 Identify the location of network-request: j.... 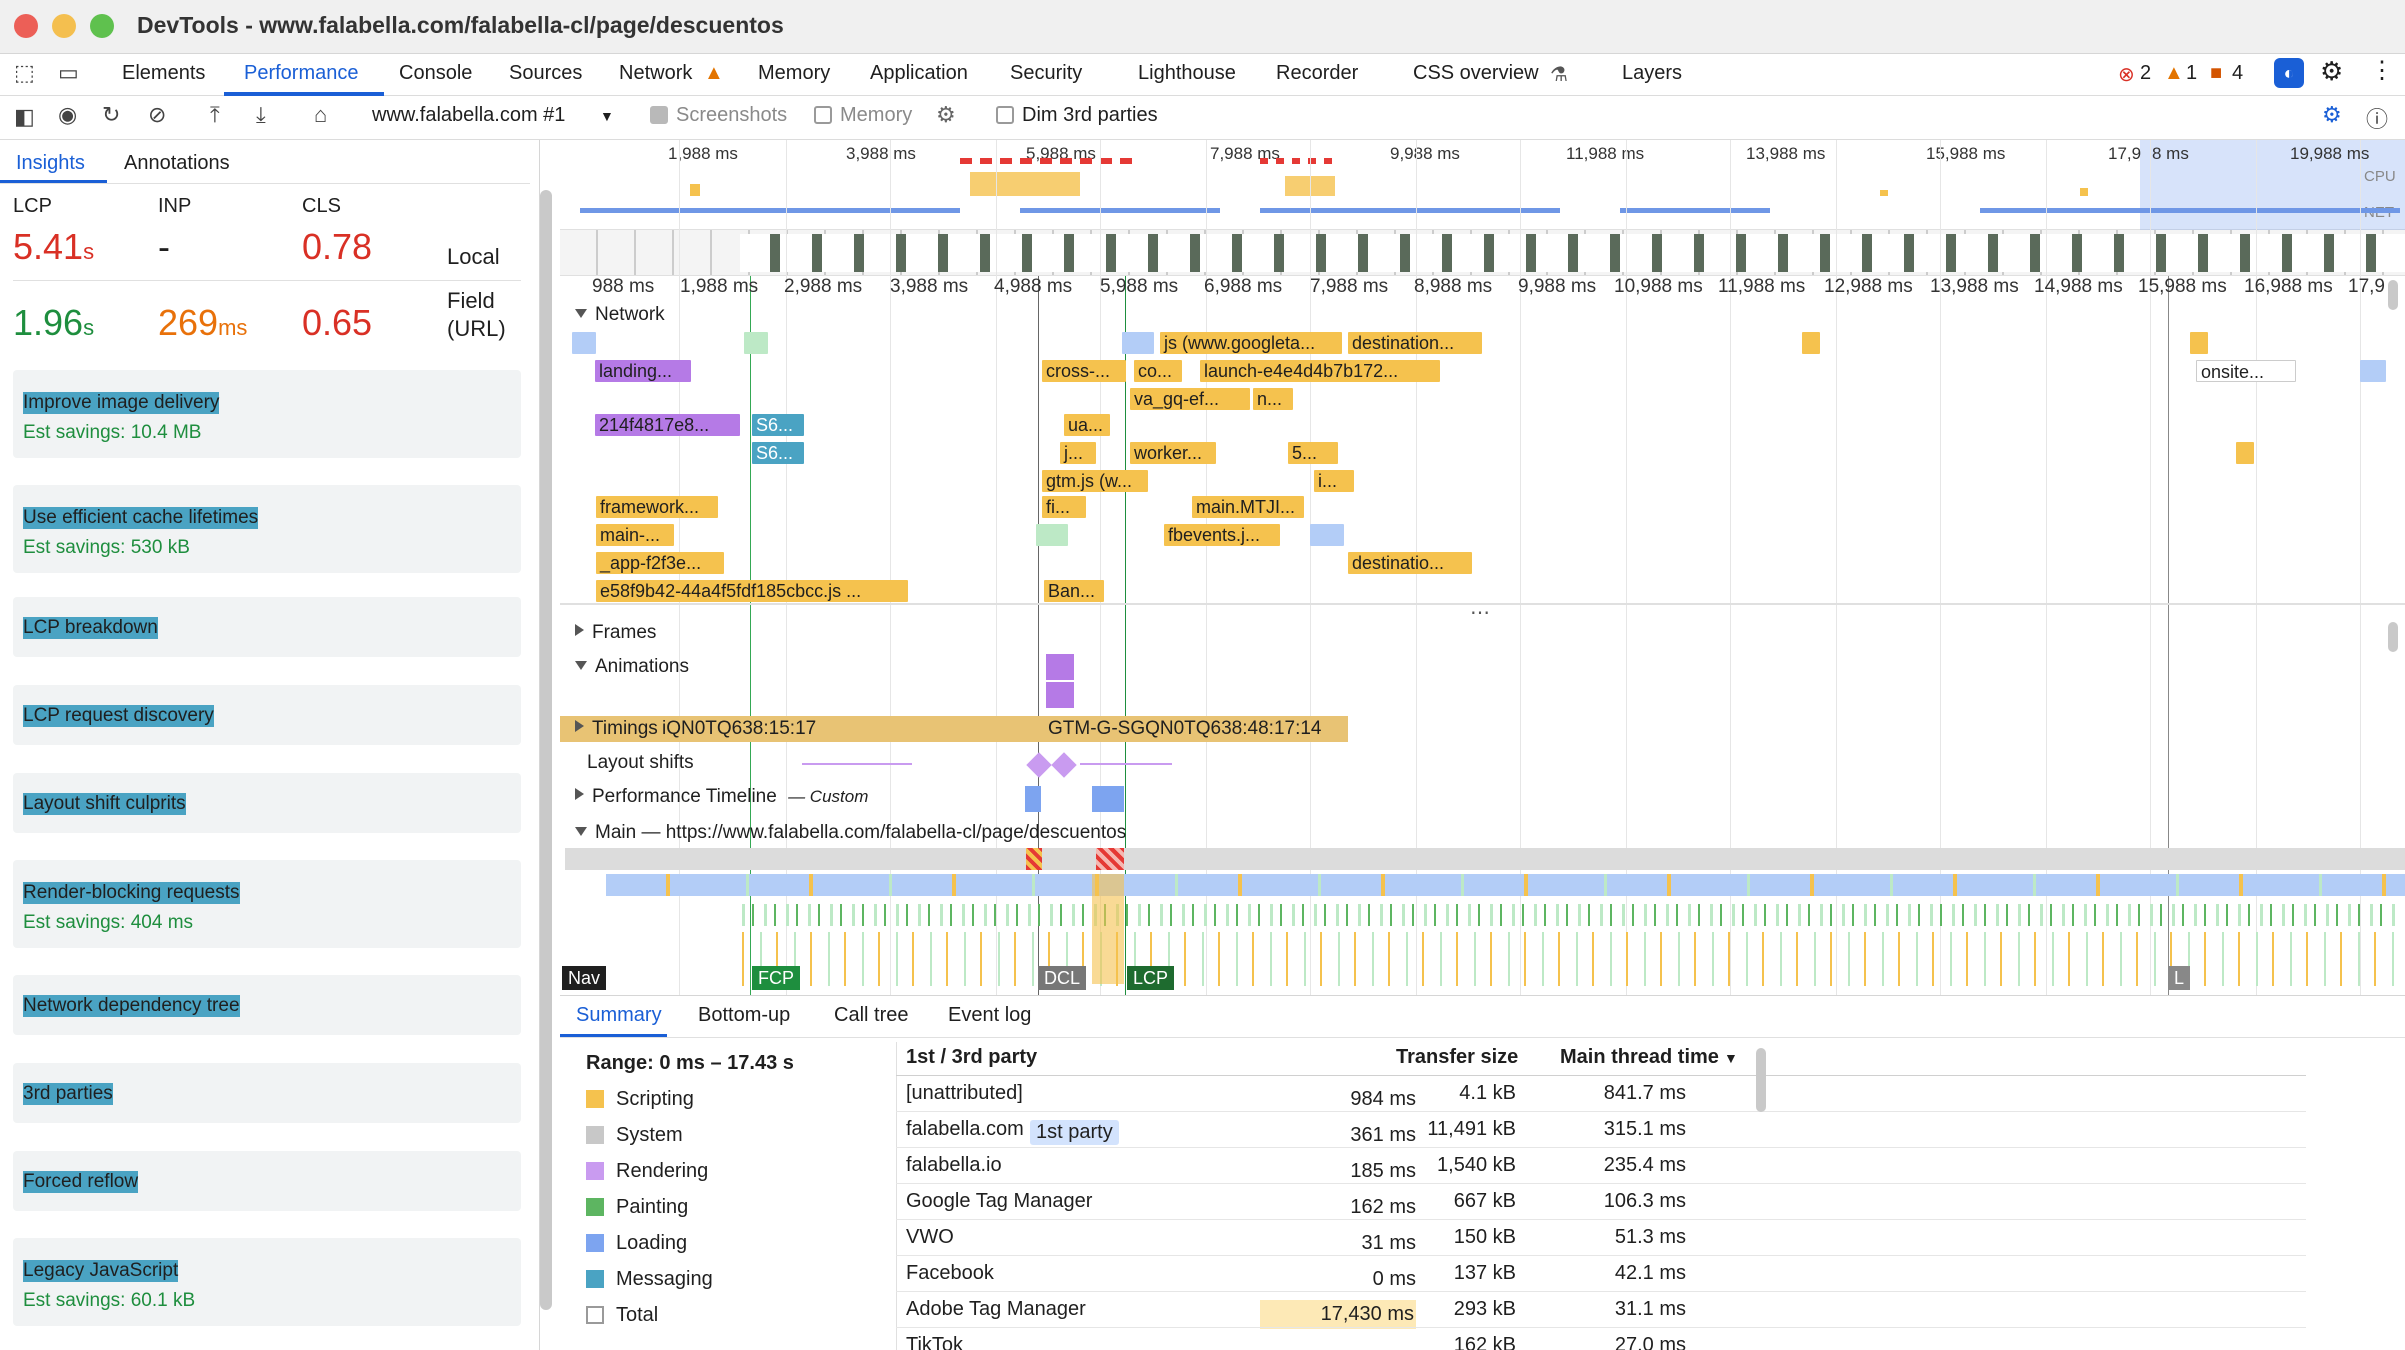
(1078, 453).